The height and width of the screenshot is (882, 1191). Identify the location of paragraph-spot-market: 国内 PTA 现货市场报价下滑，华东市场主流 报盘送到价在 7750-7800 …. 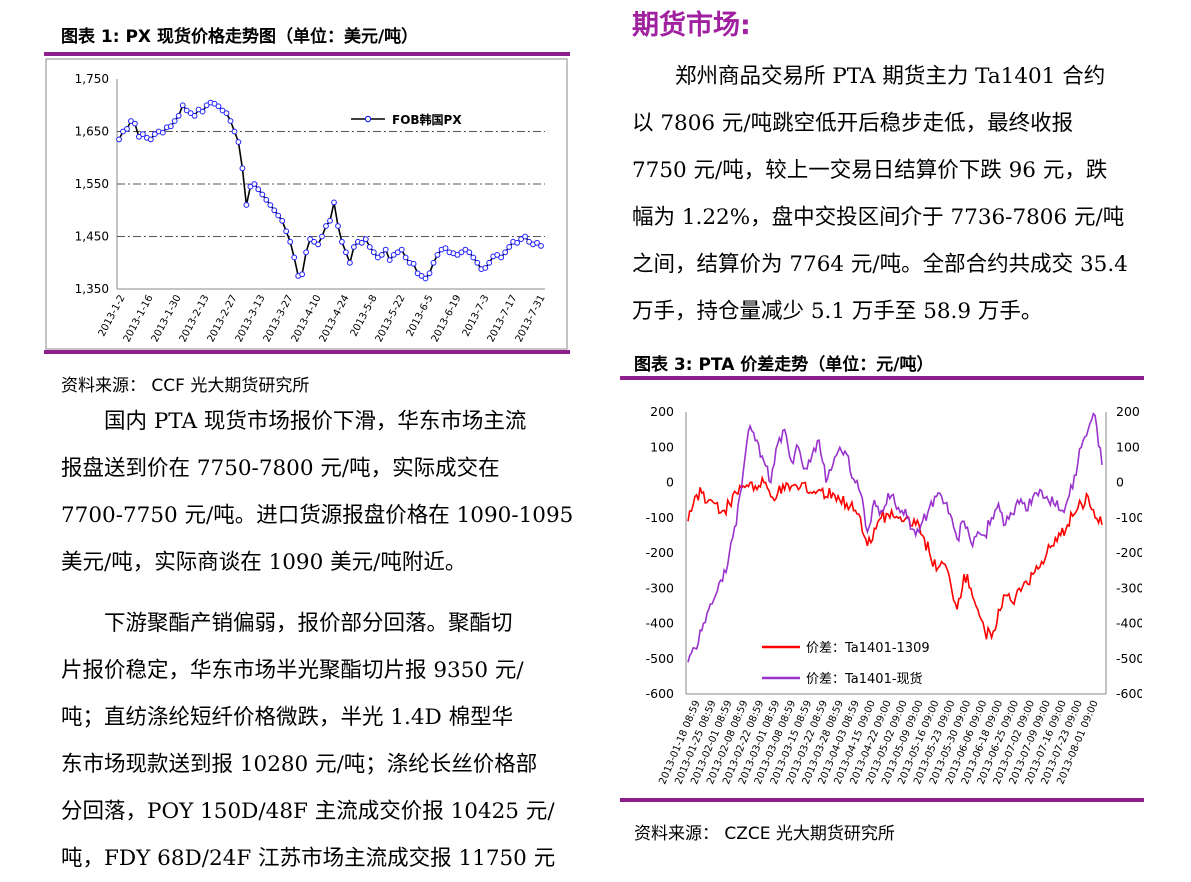
(317, 492).